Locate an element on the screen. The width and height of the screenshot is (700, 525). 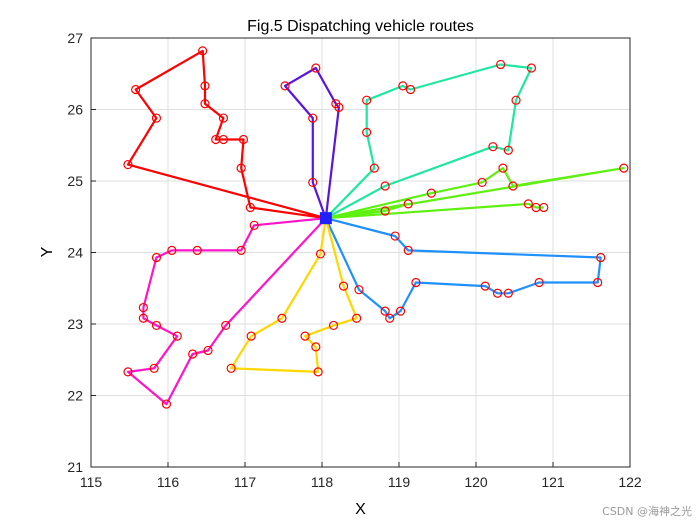
y-tick-label: 23 is located at coordinates (75, 324).